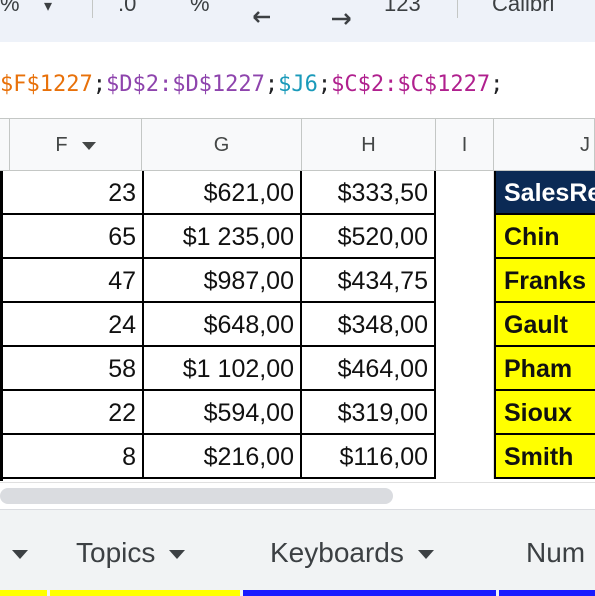  Describe the element at coordinates (223, 413) in the screenshot. I see `cell-g: $594,00` at that location.